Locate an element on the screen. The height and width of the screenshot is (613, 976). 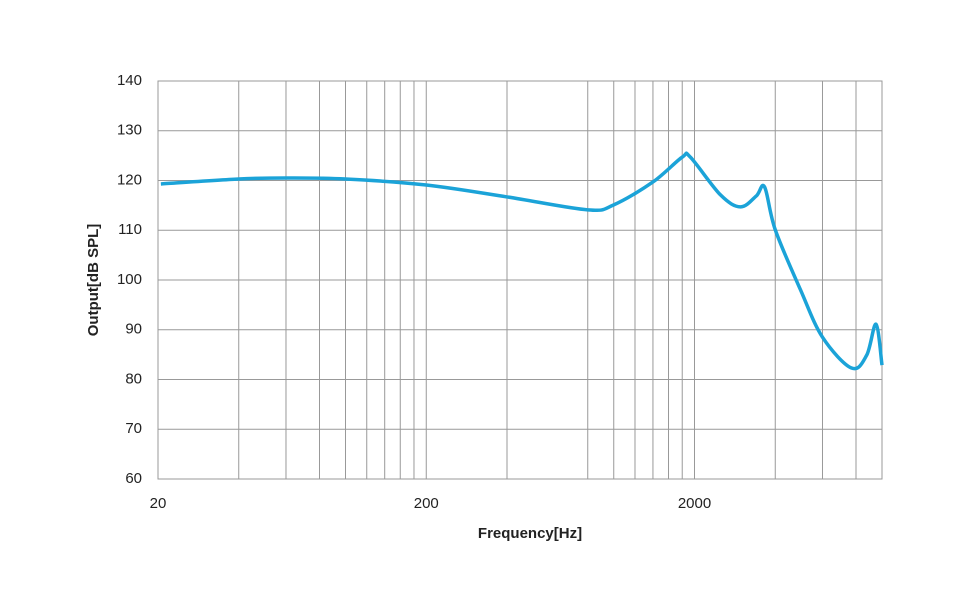
y-tick-label: 110 is located at coordinates (130, 229).